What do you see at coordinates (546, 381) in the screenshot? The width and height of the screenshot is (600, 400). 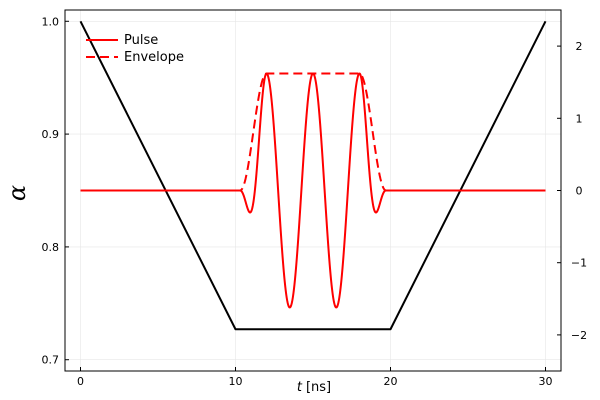 I see `x-tick-label-3: 30` at bounding box center [546, 381].